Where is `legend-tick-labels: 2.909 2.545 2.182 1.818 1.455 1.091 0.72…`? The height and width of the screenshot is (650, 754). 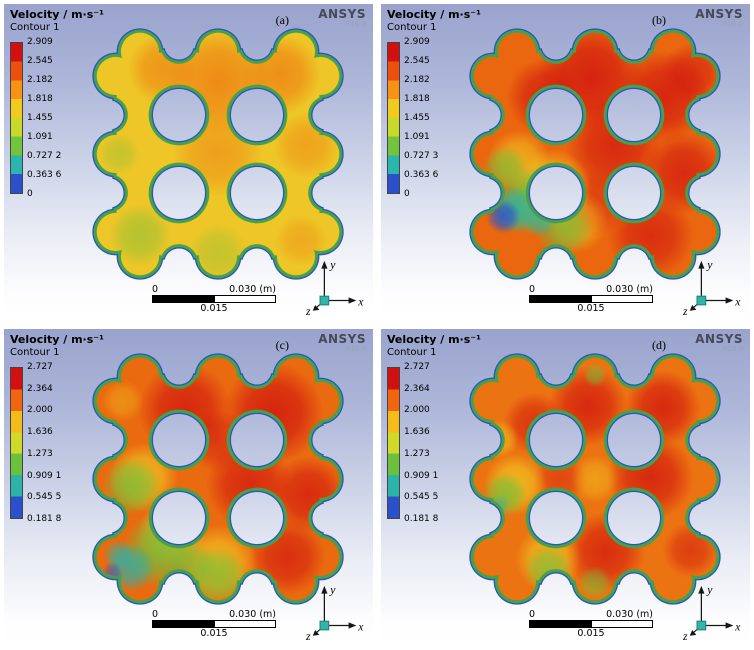 legend-tick-labels: 2.909 2.545 2.182 1.818 1.455 1.091 0.72… is located at coordinates (421, 118).